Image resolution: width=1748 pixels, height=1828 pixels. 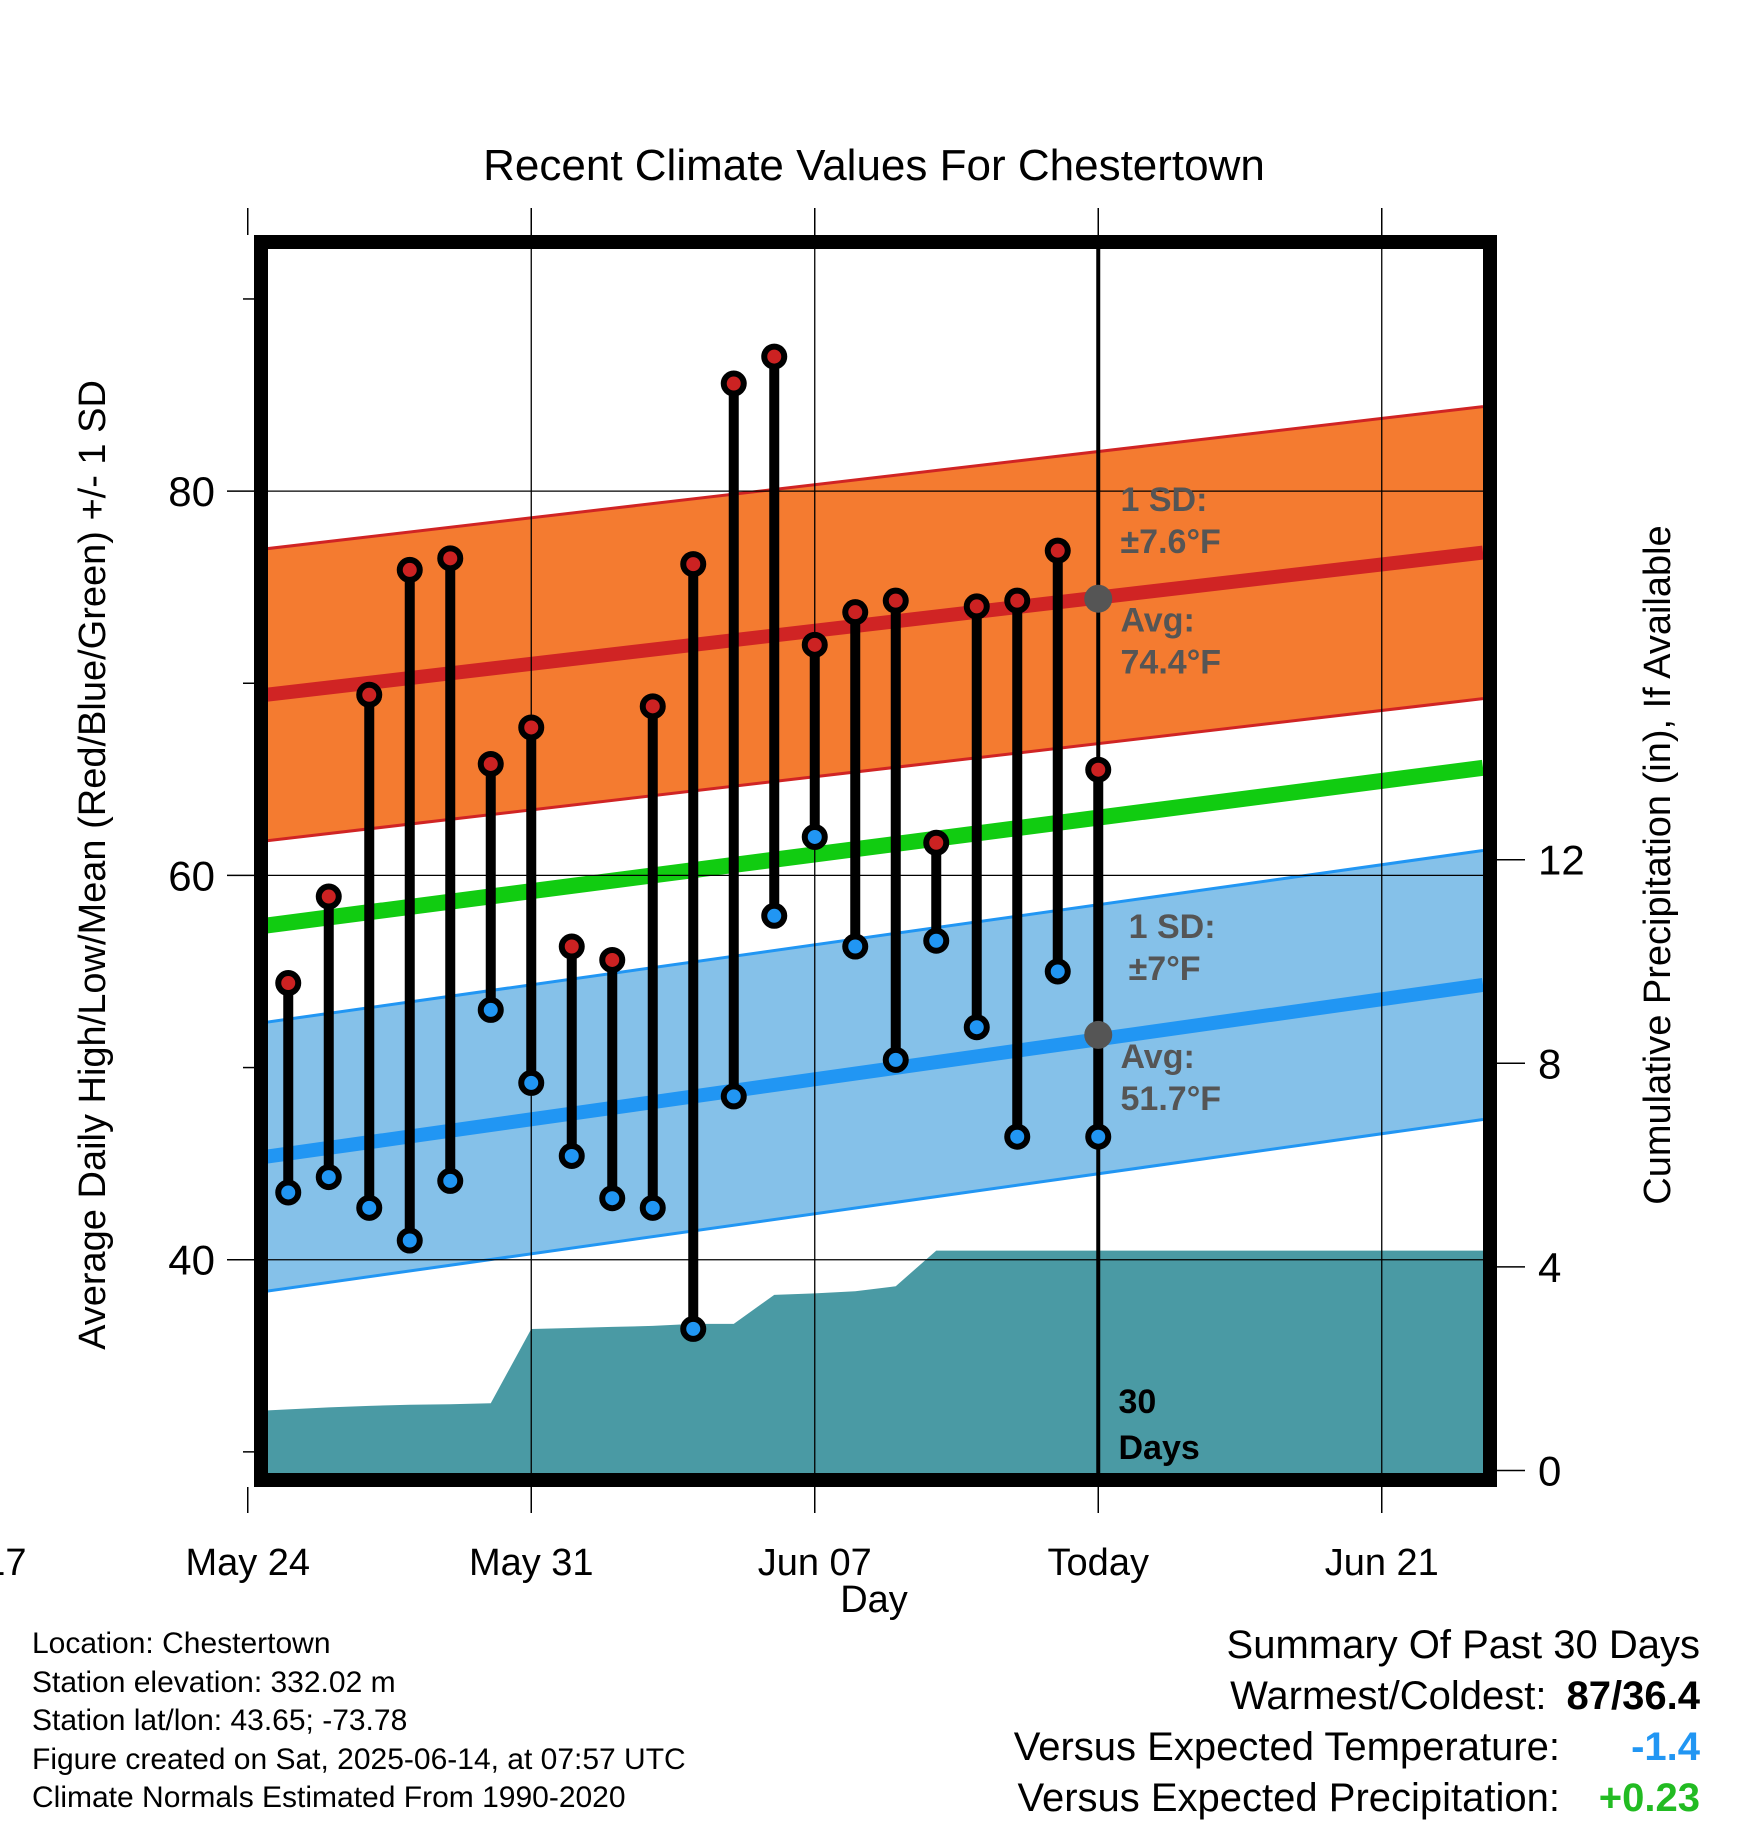 What do you see at coordinates (1159, 1425) in the screenshot?
I see `today-days-label: 30 Days` at bounding box center [1159, 1425].